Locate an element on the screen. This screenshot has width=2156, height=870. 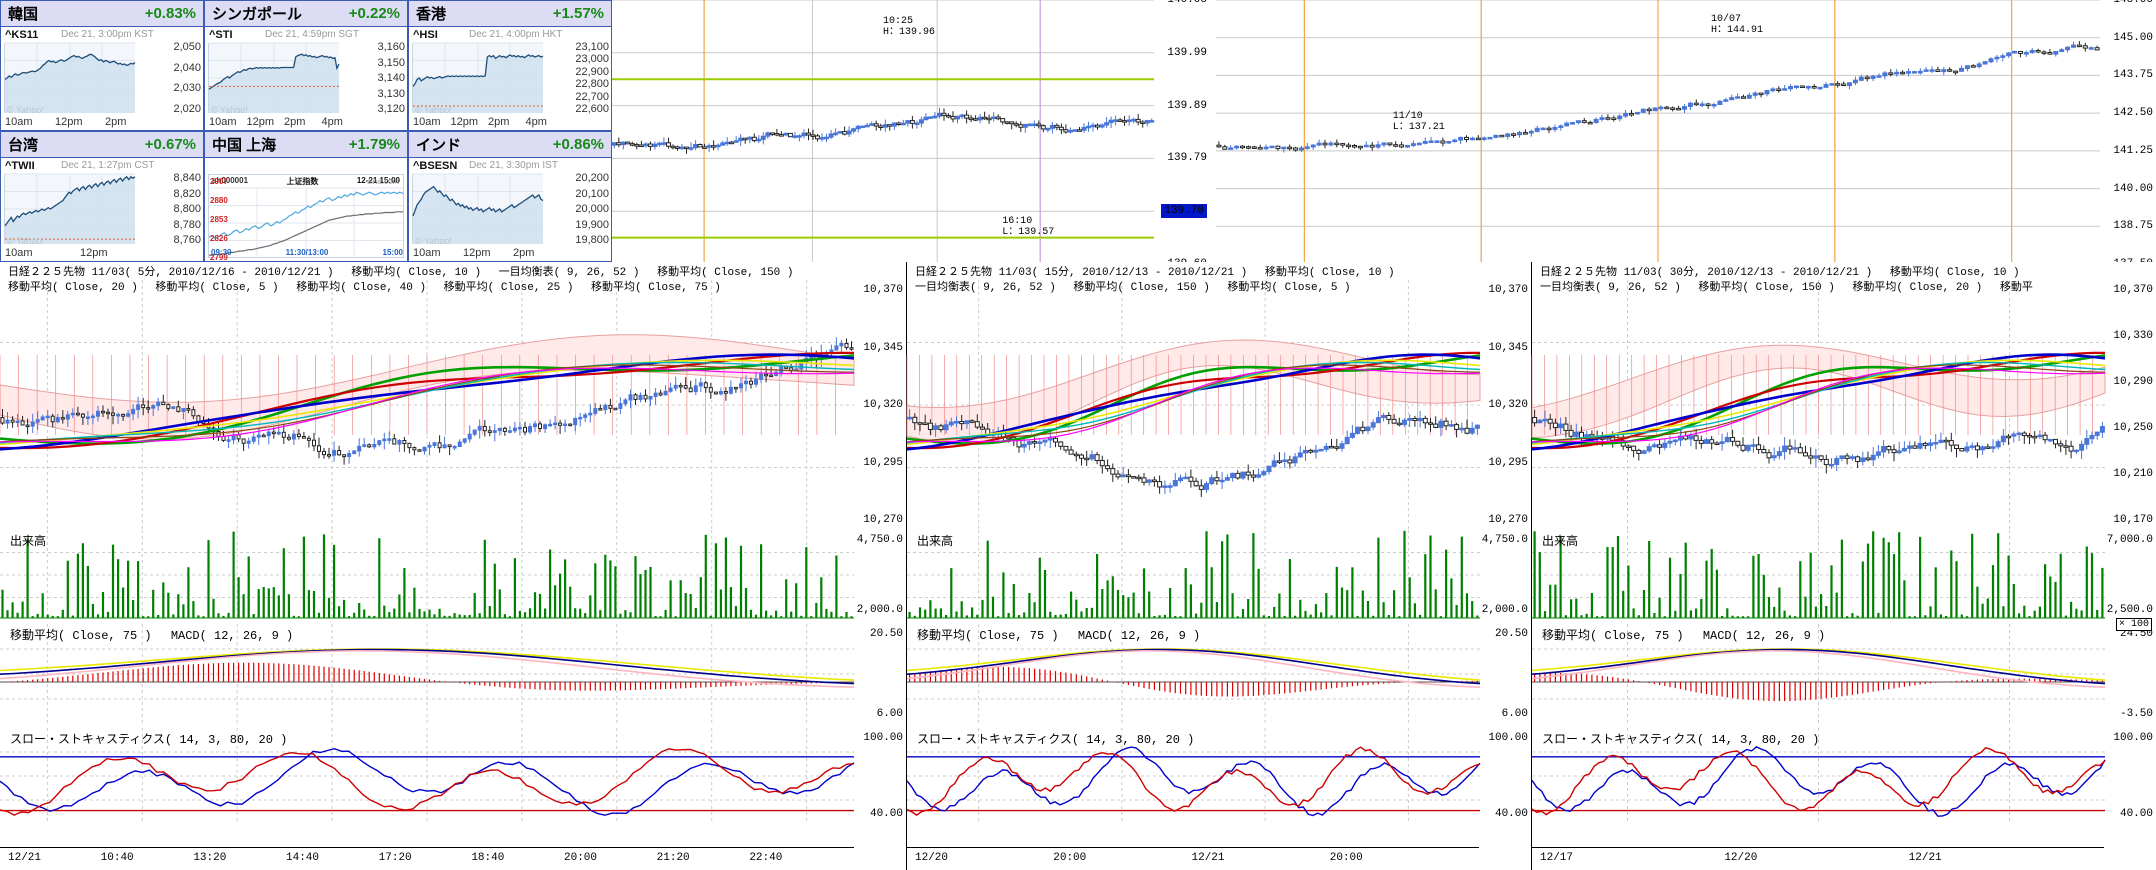
market-xtick-3: 4pm is located at coordinates (536, 122).